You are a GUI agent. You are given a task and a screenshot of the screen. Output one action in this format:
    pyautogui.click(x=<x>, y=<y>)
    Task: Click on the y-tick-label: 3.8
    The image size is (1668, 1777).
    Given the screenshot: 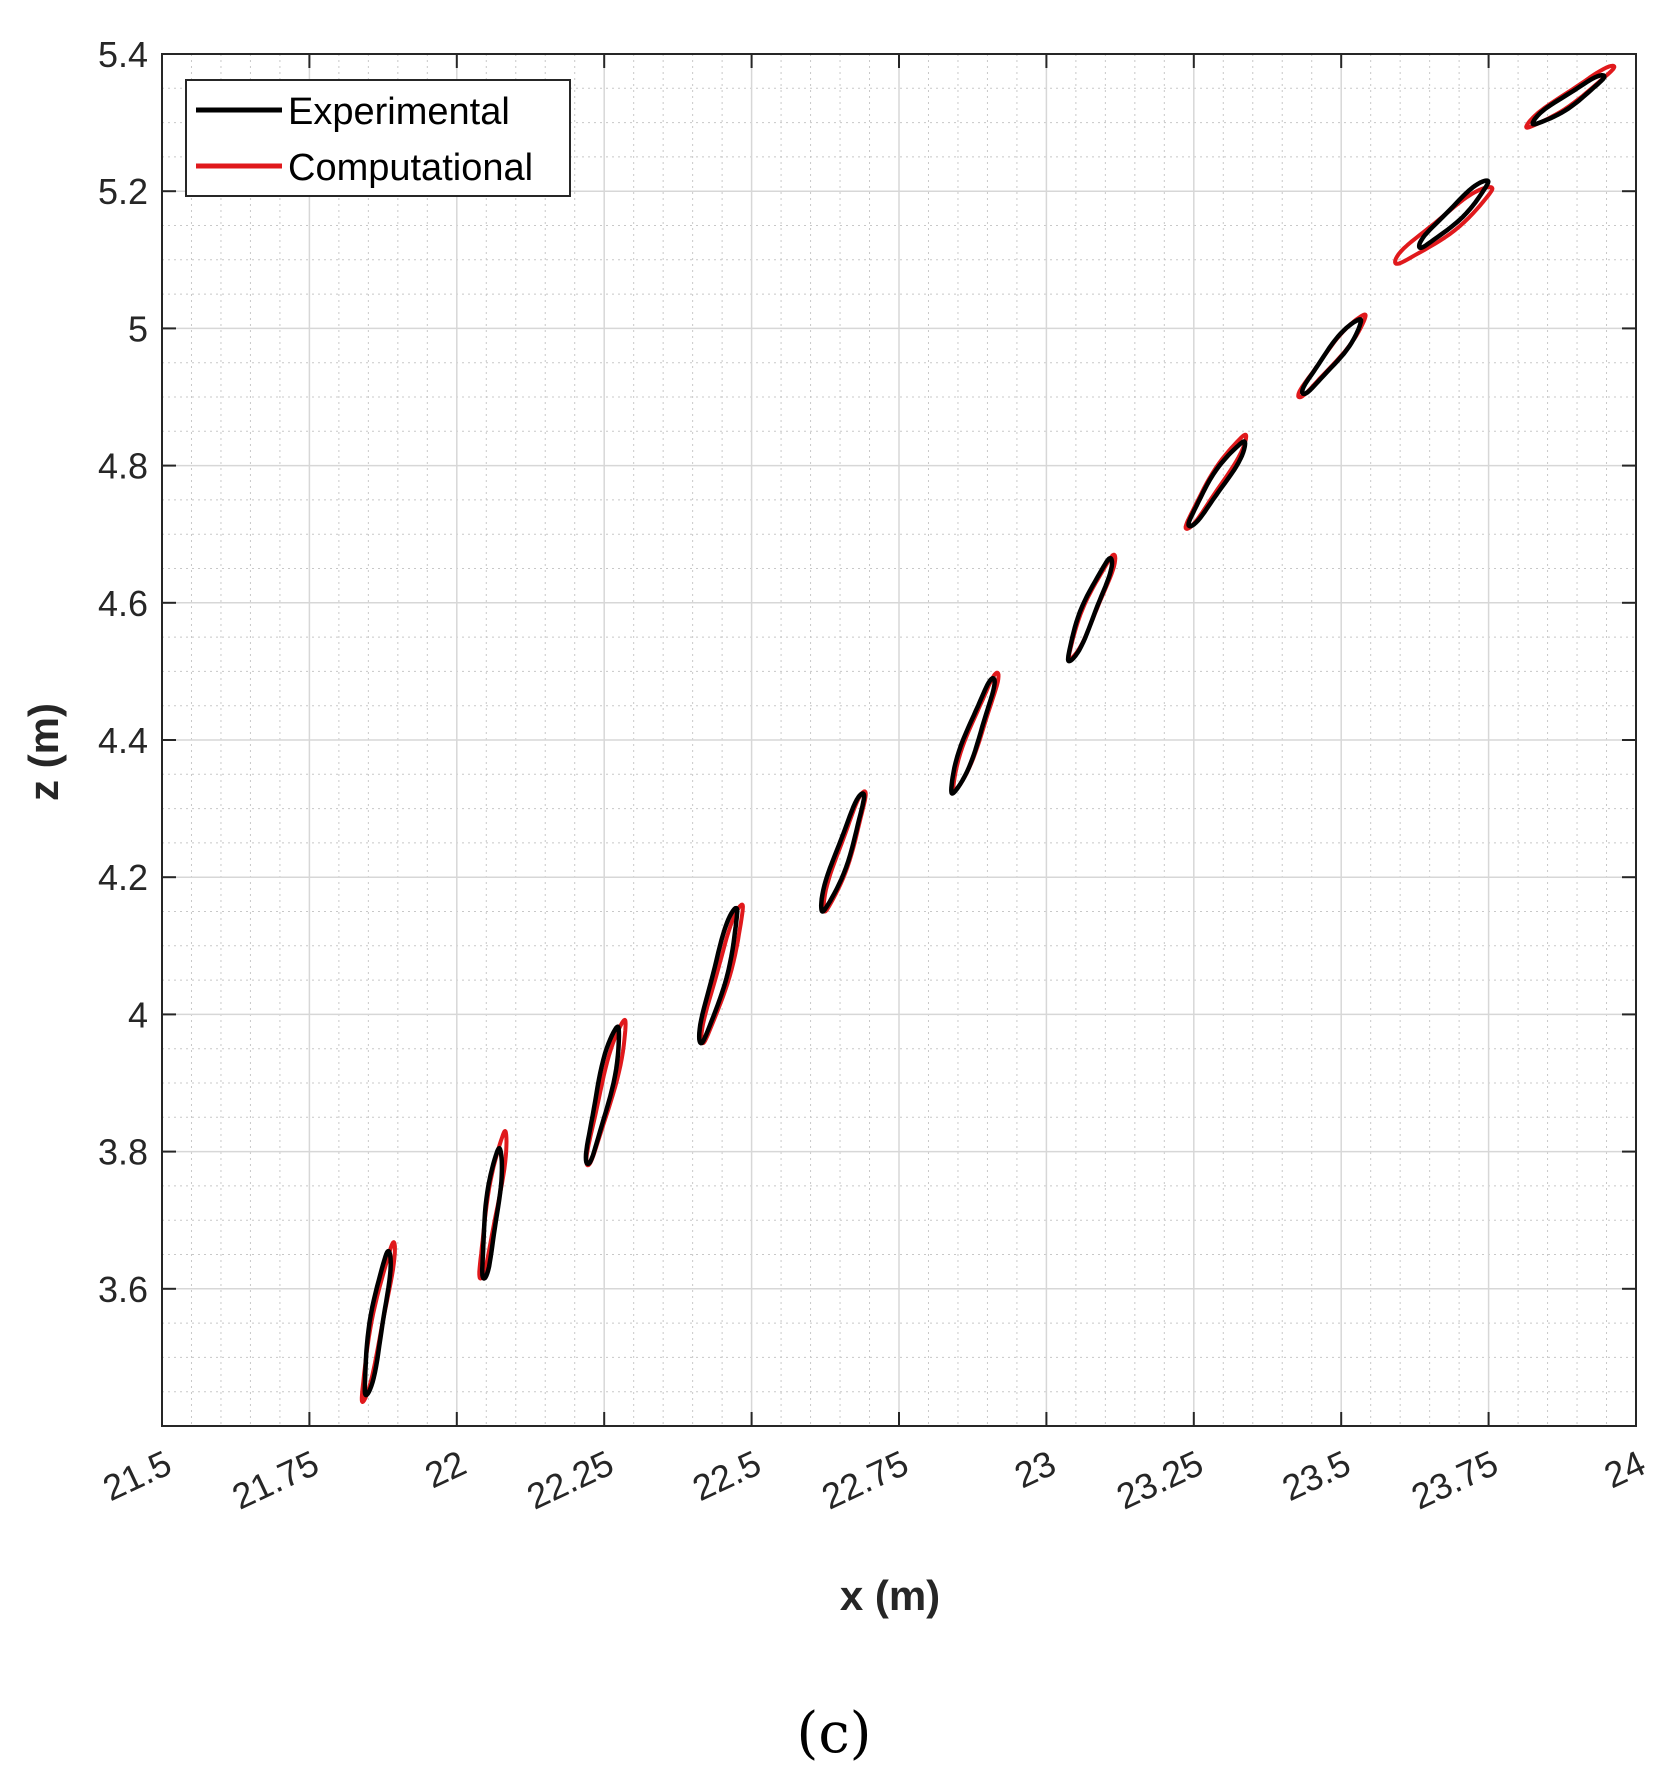 What is the action you would take?
    pyautogui.click(x=123, y=1152)
    